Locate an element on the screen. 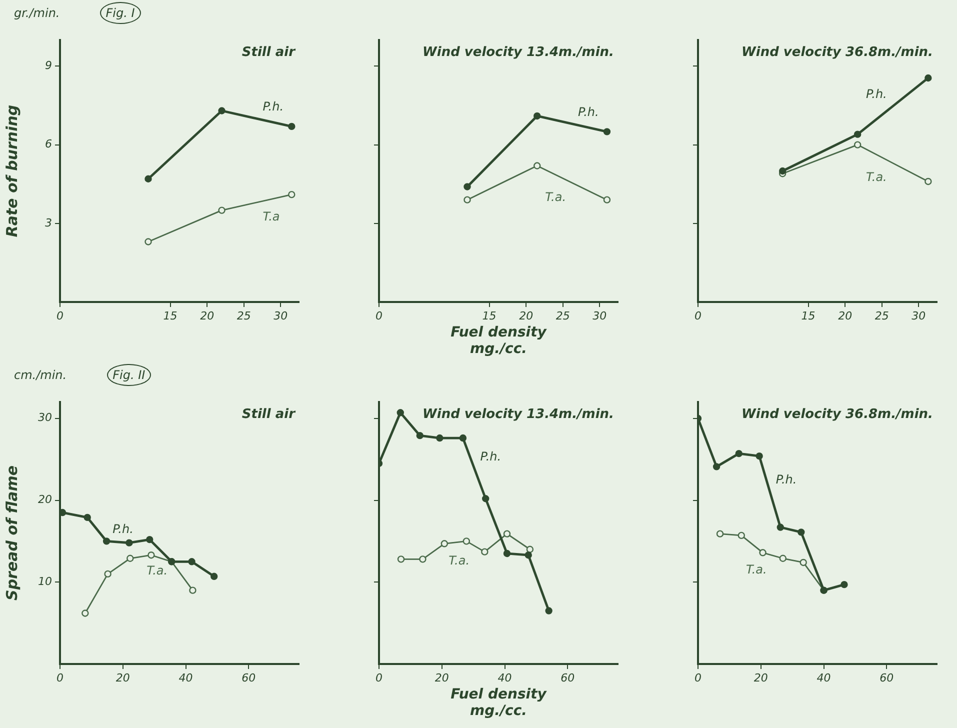 The width and height of the screenshot is (957, 728). y-tick-label: 30 is located at coordinates (45, 417).